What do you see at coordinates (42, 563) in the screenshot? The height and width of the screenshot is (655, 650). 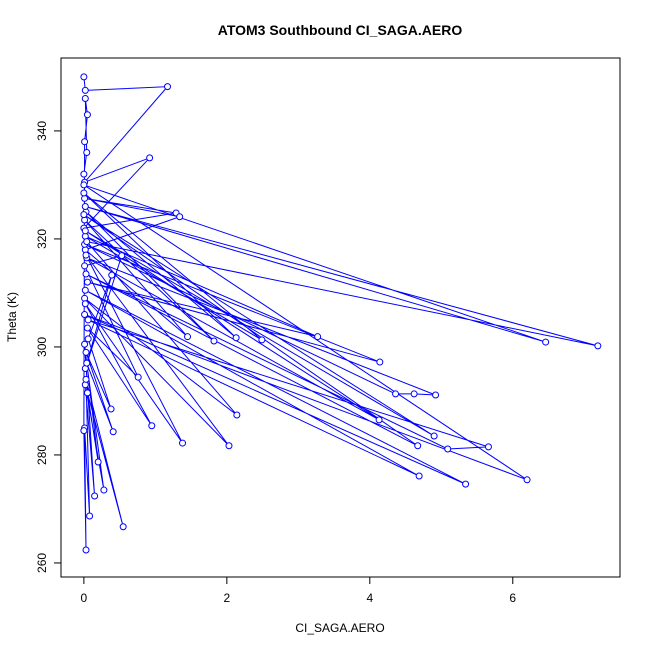 I see `y-tick-label: 260` at bounding box center [42, 563].